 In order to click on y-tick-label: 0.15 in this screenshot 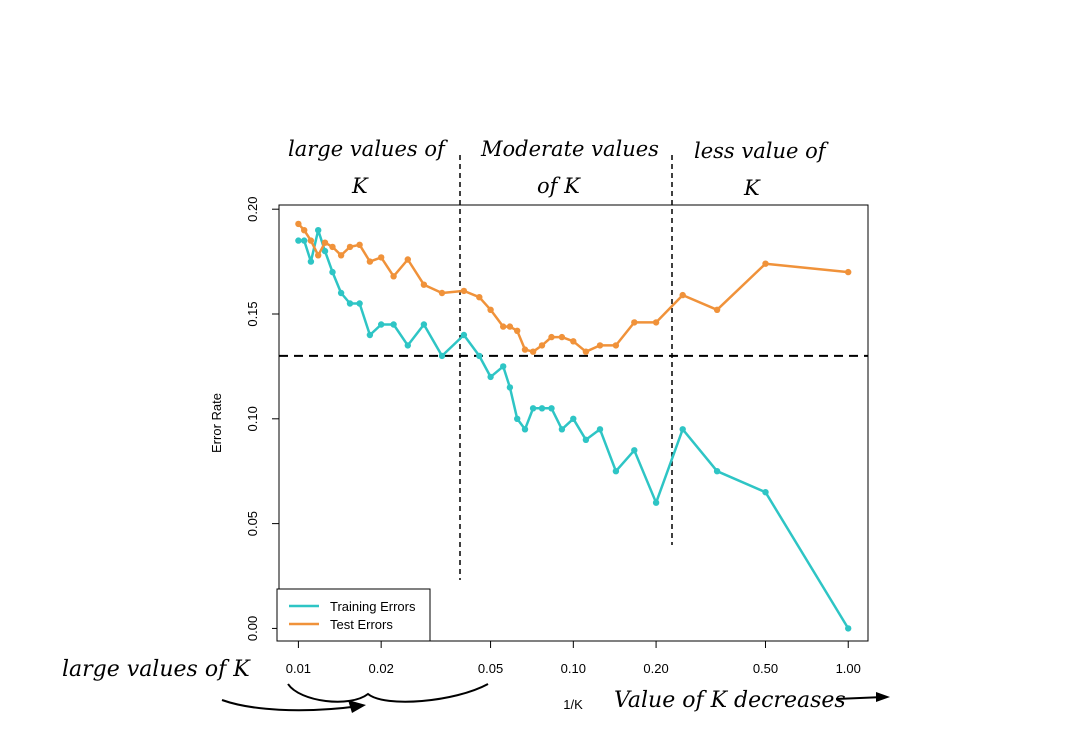, I will do `click(252, 313)`.